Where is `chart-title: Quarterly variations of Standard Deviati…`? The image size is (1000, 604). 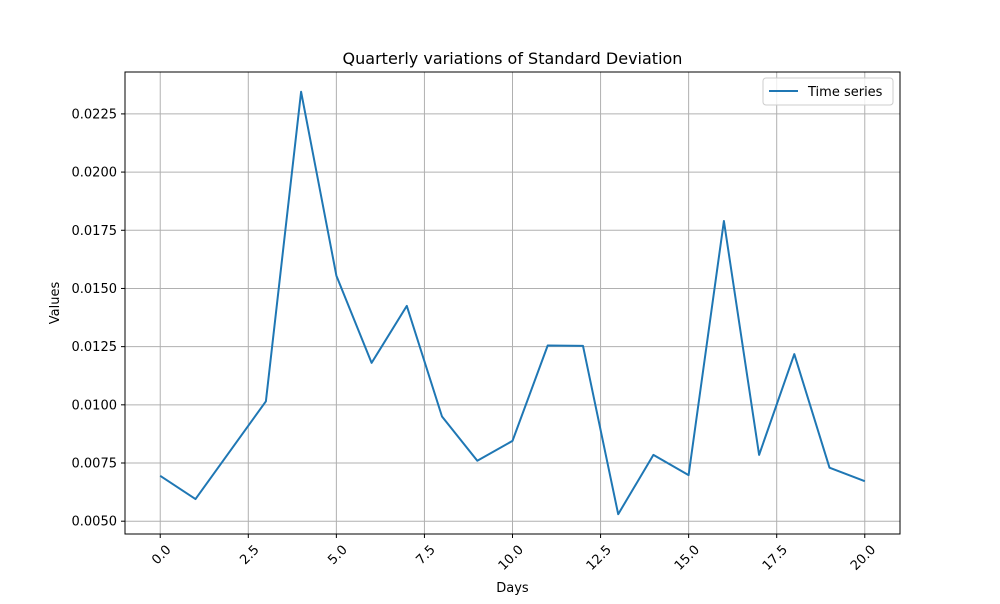 chart-title: Quarterly variations of Standard Deviati… is located at coordinates (513, 58).